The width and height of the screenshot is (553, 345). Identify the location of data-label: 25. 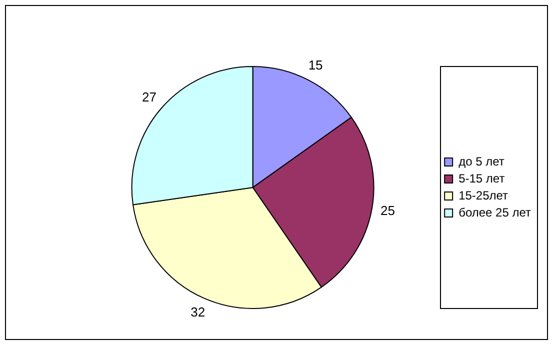
(387, 210).